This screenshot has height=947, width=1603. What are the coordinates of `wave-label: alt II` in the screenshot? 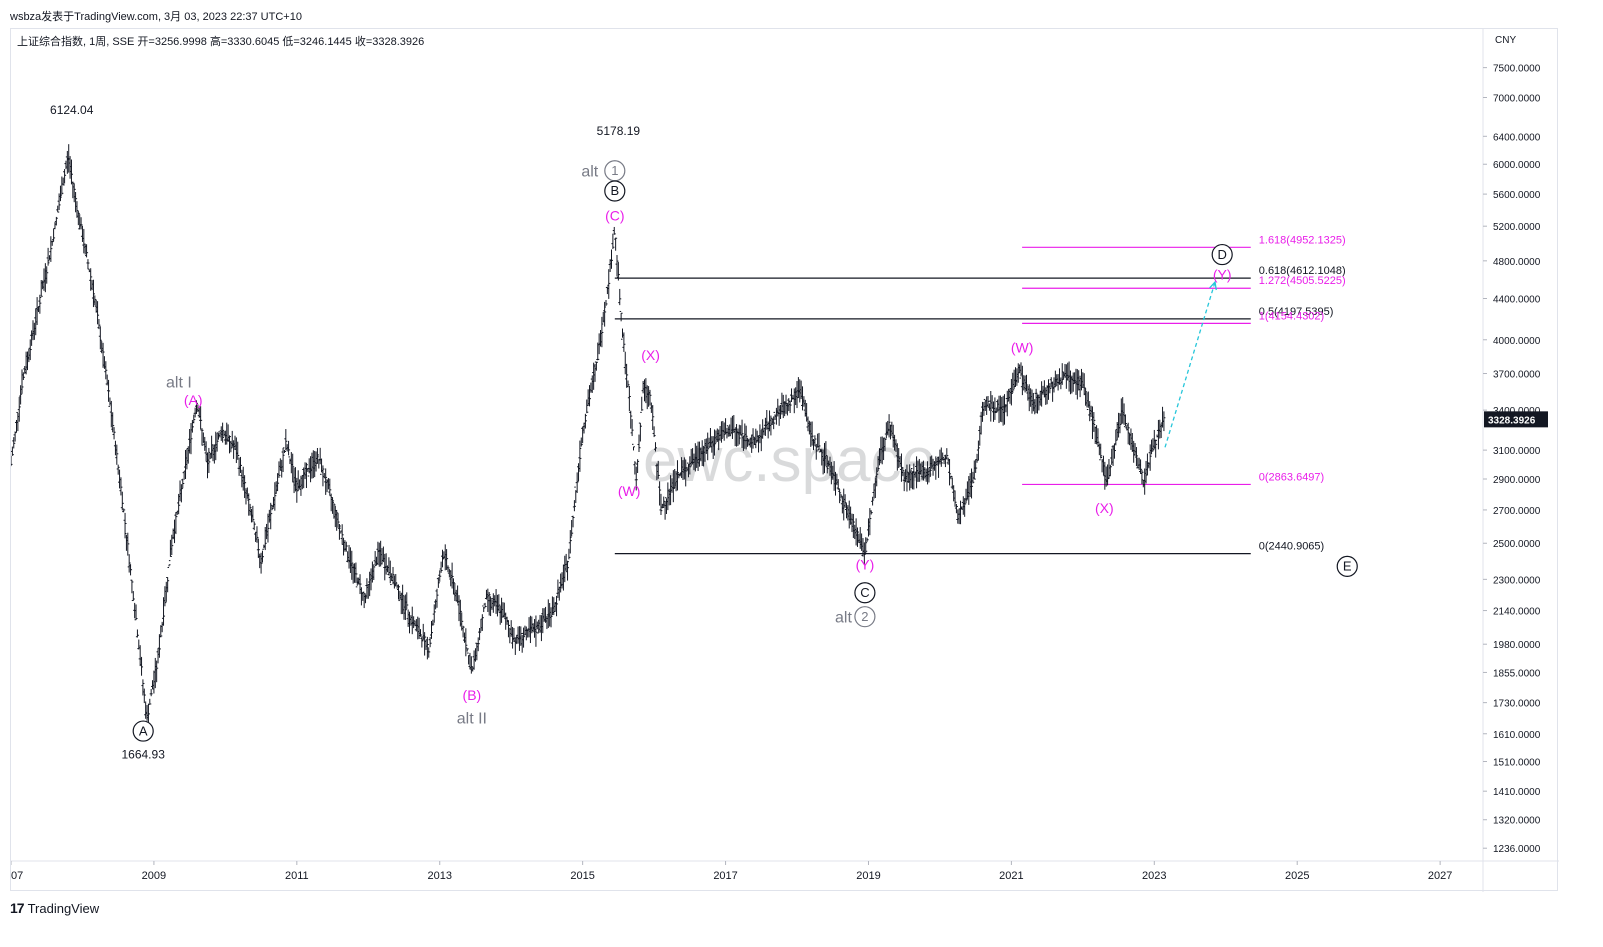 It's located at (472, 719).